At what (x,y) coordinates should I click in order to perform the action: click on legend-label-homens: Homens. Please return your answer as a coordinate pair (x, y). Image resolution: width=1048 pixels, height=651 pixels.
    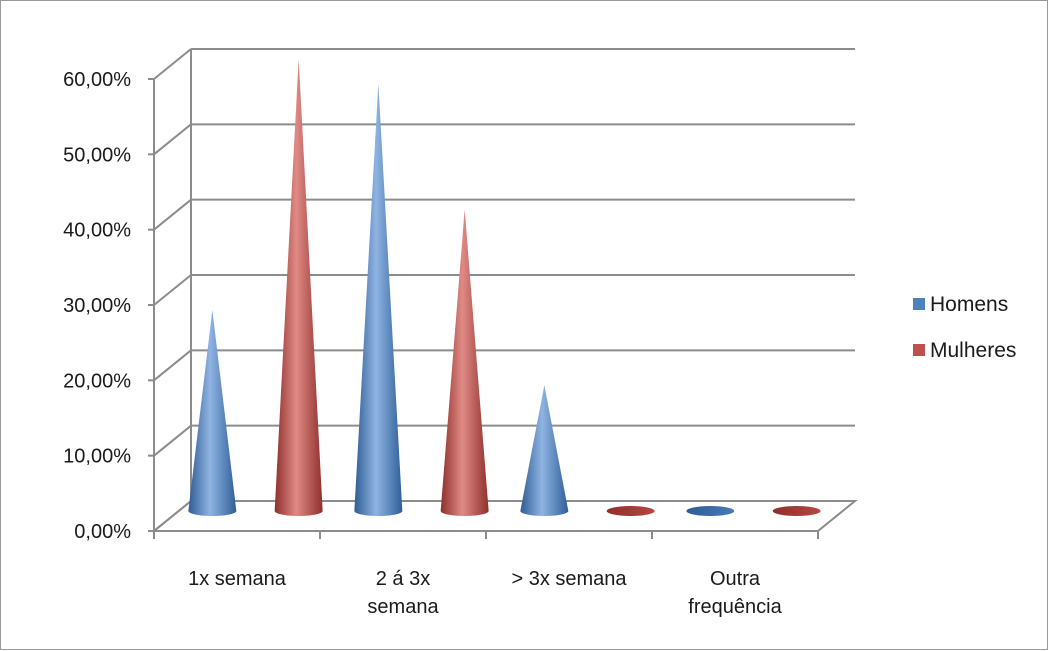
    Looking at the image, I should click on (969, 304).